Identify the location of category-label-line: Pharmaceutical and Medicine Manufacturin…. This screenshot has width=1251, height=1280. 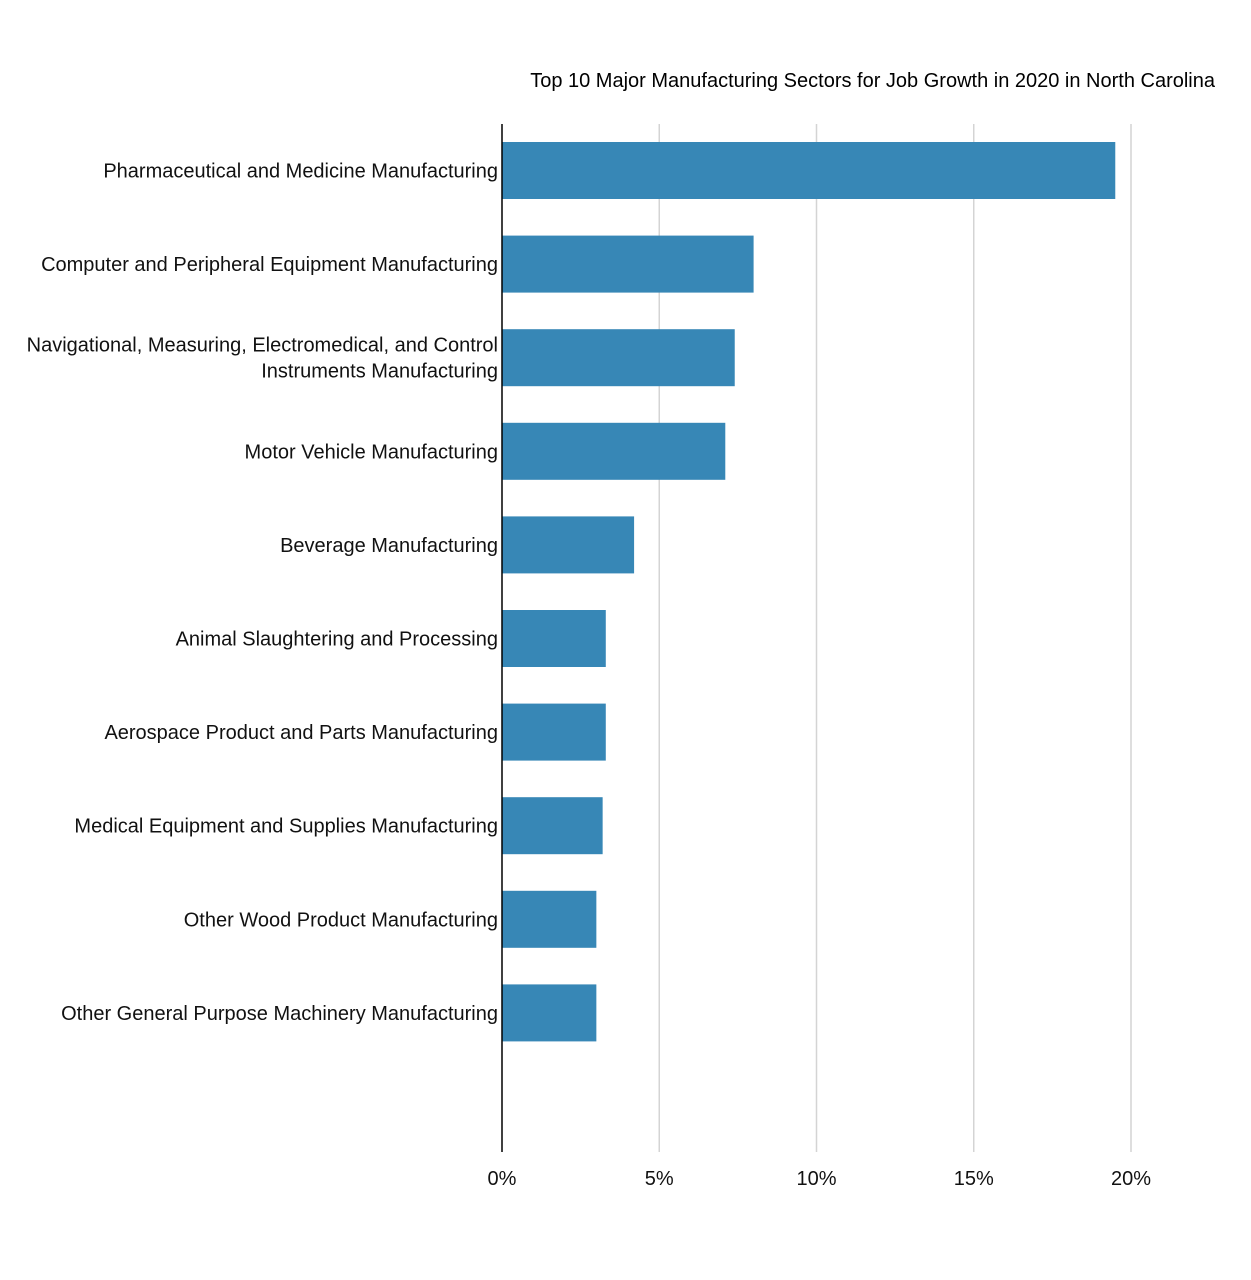
(300, 172).